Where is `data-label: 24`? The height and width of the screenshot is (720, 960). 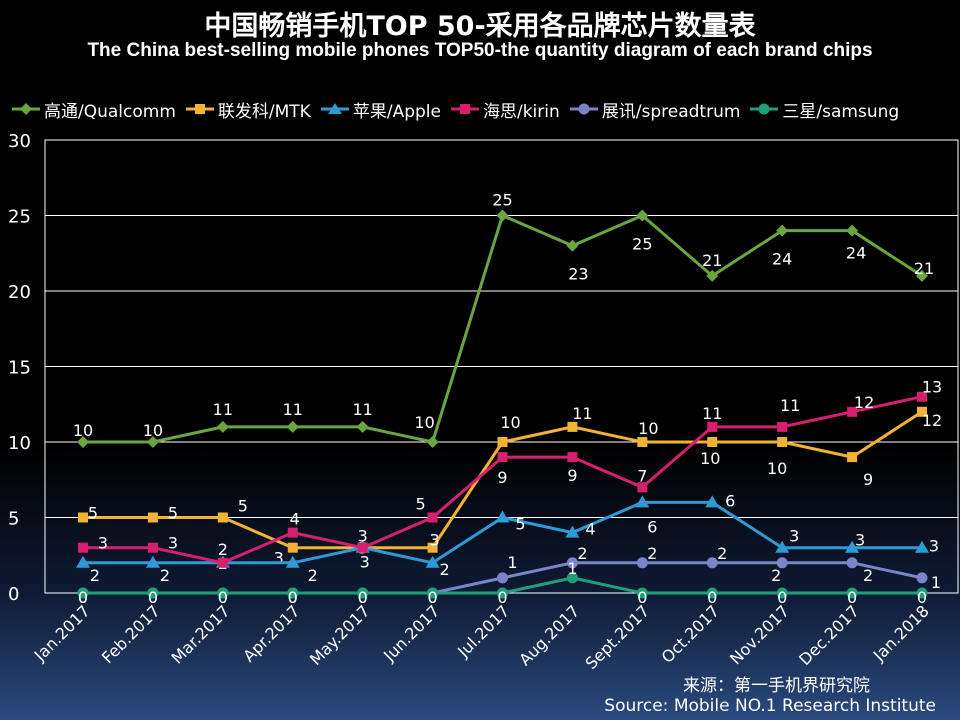 data-label: 24 is located at coordinates (856, 253).